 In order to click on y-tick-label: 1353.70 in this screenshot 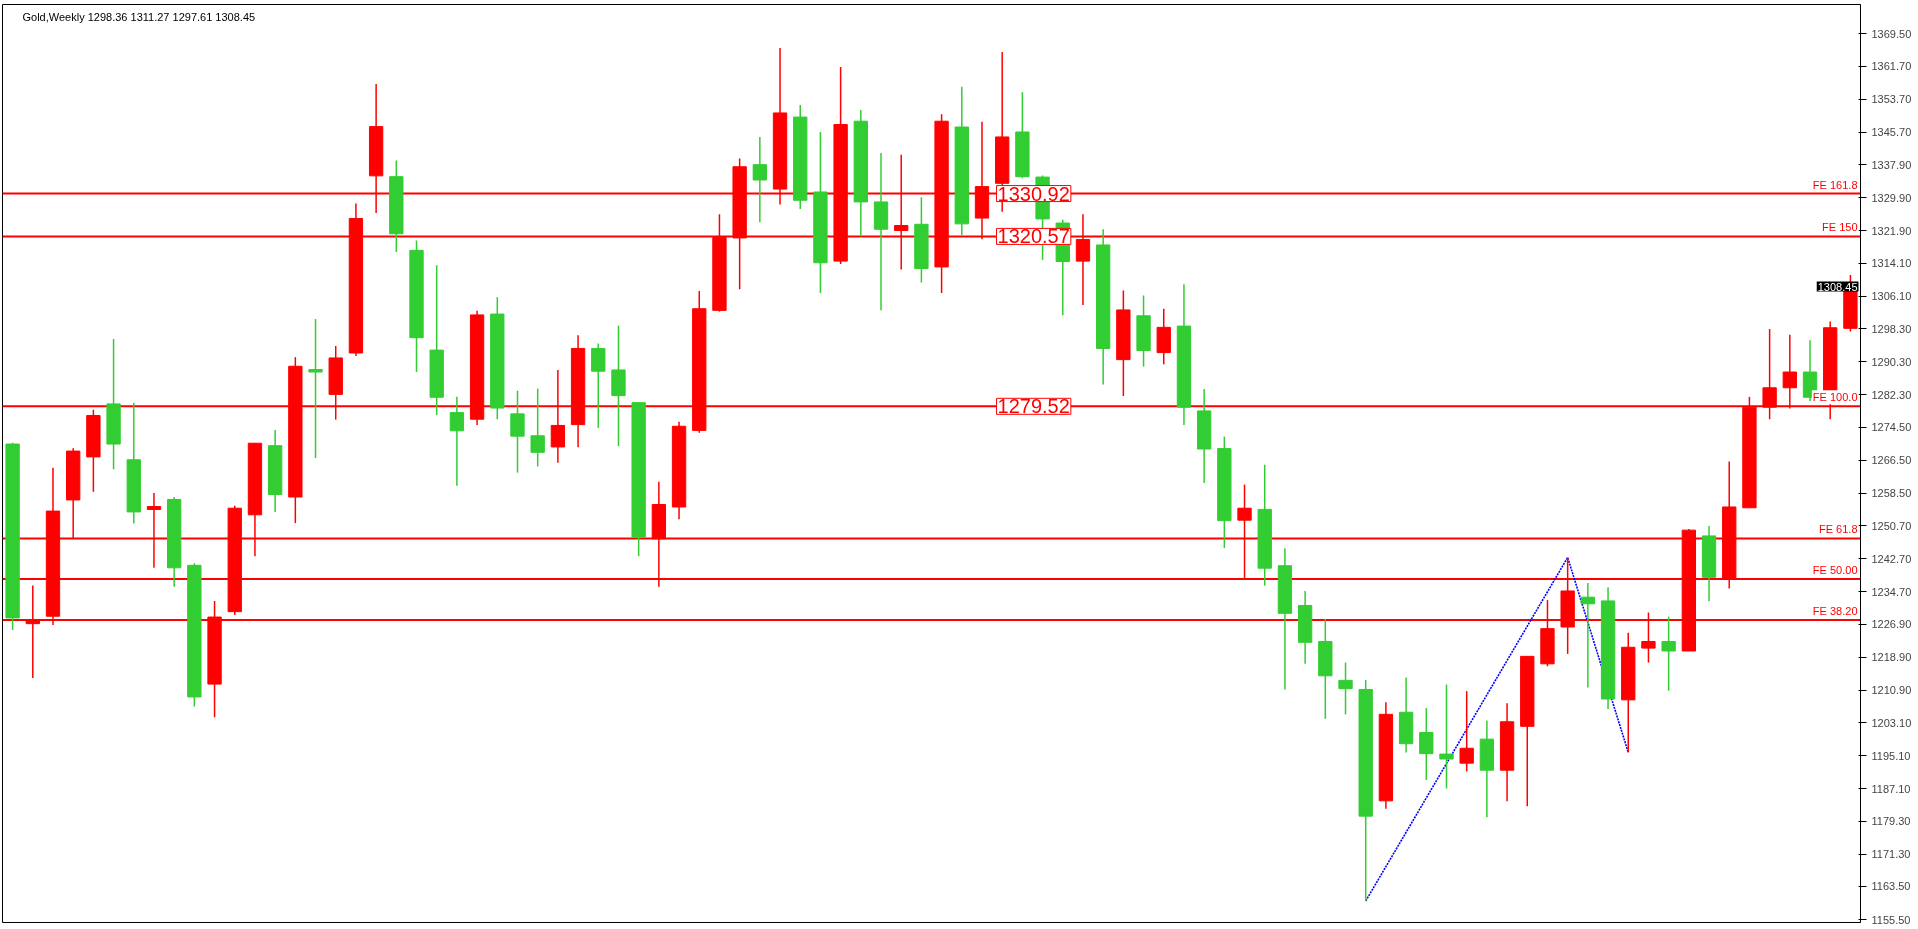, I will do `click(1891, 99)`.